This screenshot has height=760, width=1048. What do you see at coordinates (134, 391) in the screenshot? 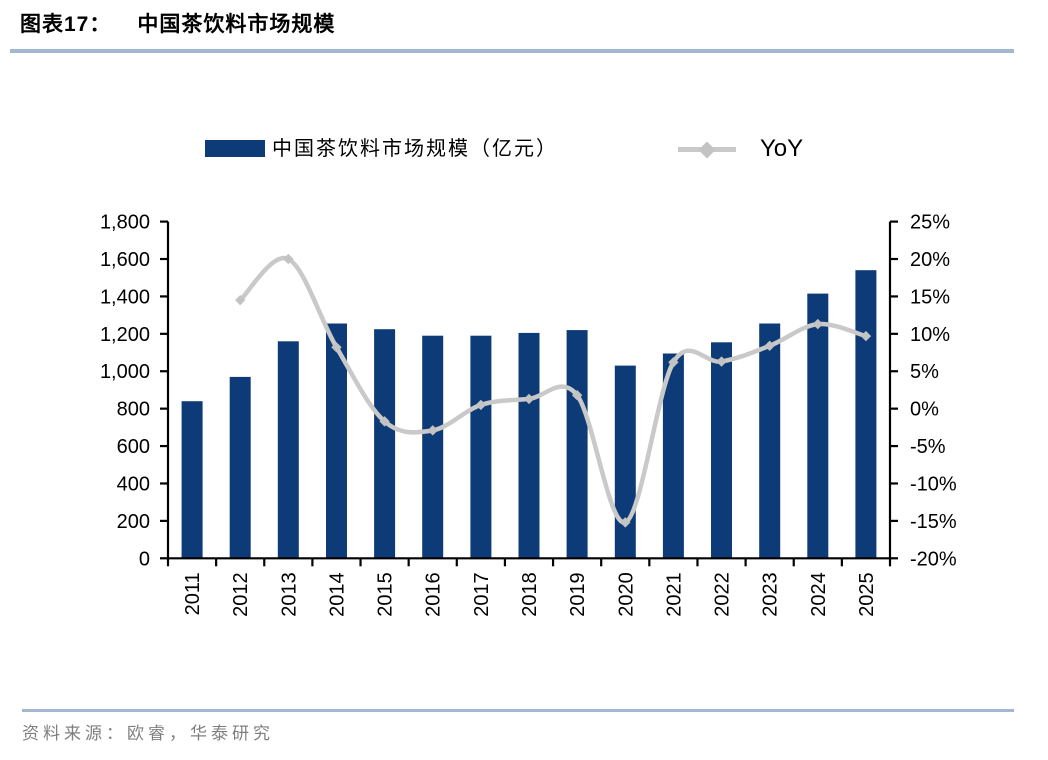
I see `left-axis: 0 200 400 600 800 1,000 1,200 1,400 1,600 1,800` at bounding box center [134, 391].